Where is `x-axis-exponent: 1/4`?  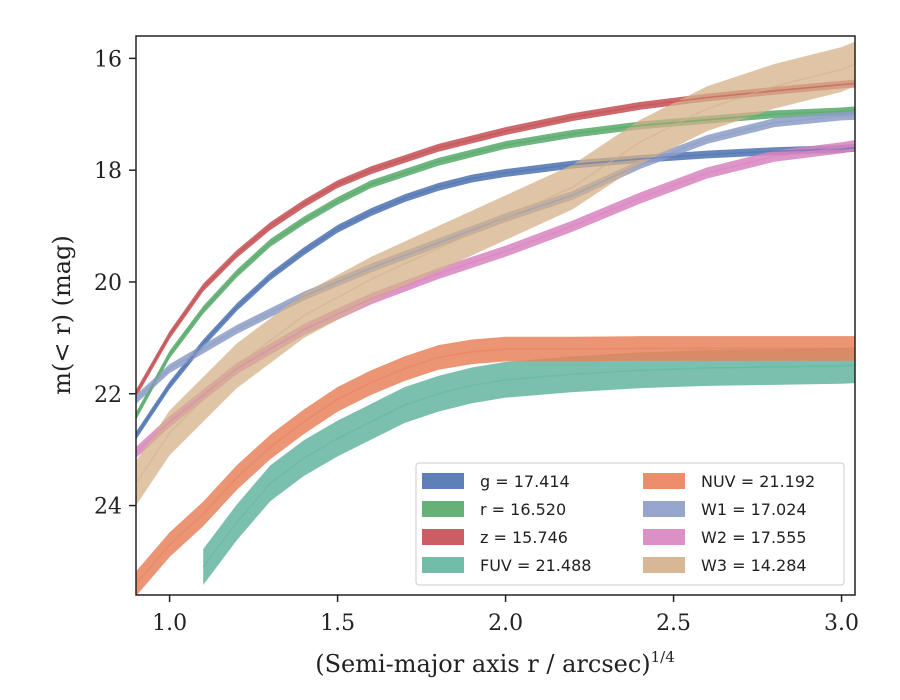
x-axis-exponent: 1/4 is located at coordinates (663, 657).